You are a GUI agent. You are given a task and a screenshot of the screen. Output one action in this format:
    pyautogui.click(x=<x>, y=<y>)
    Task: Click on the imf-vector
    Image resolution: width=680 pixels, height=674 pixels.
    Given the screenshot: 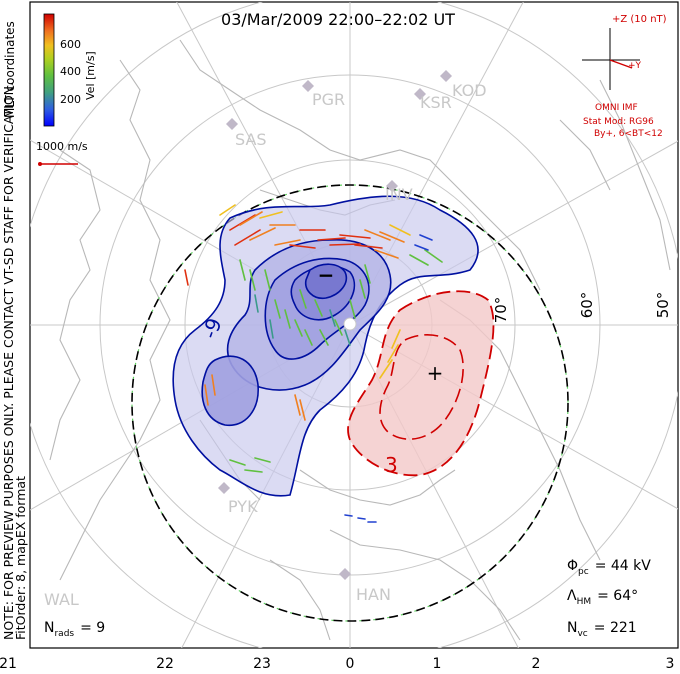 What is the action you would take?
    pyautogui.click(x=621, y=64)
    